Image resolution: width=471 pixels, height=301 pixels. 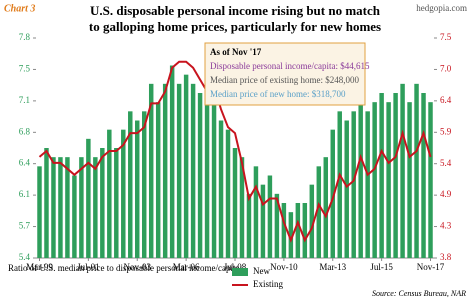 What do you see at coordinates (446, 69) in the screenshot?
I see `y2-tick-label: 7.0` at bounding box center [446, 69].